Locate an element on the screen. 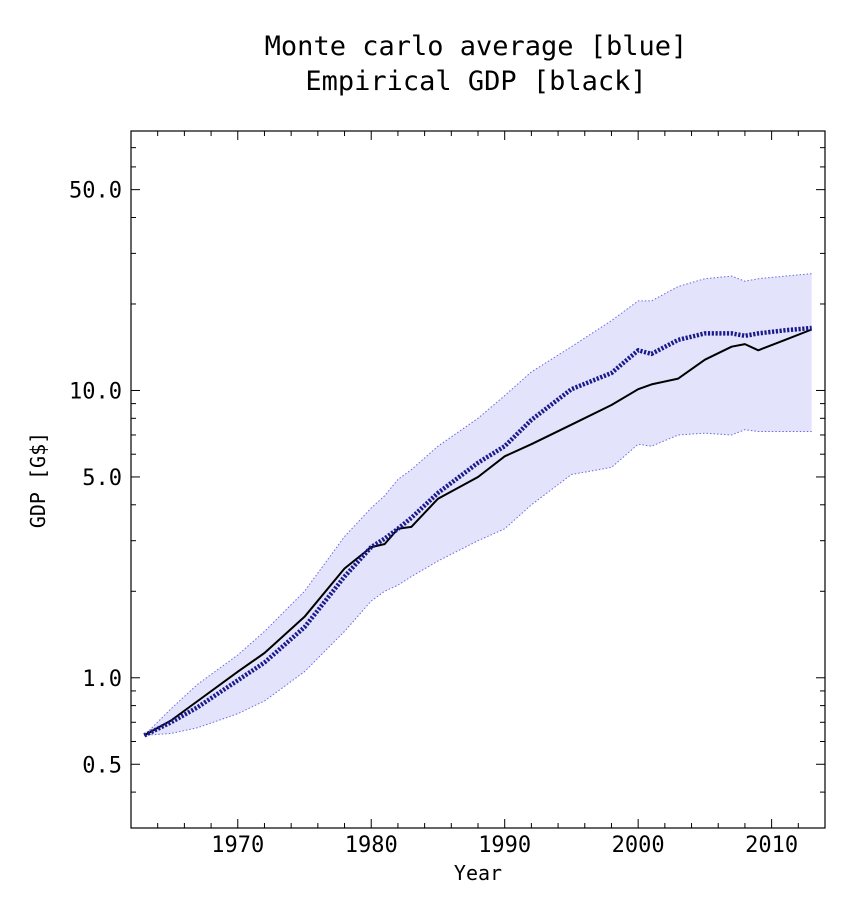 Image resolution: width=864 pixels, height=916 pixels. y-tick-label: 10.0 is located at coordinates (95, 391).